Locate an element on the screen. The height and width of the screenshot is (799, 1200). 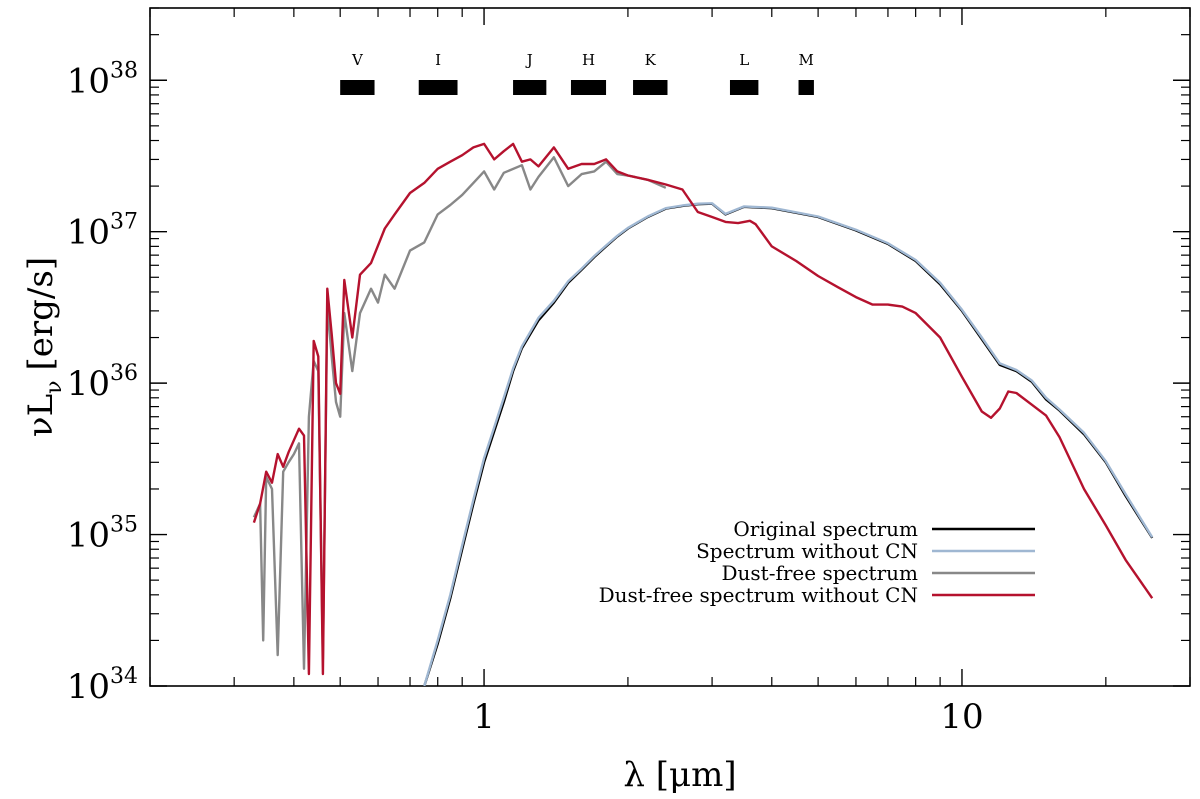
y-axis-title: νLν [erg/s] is located at coordinates (44, 347).